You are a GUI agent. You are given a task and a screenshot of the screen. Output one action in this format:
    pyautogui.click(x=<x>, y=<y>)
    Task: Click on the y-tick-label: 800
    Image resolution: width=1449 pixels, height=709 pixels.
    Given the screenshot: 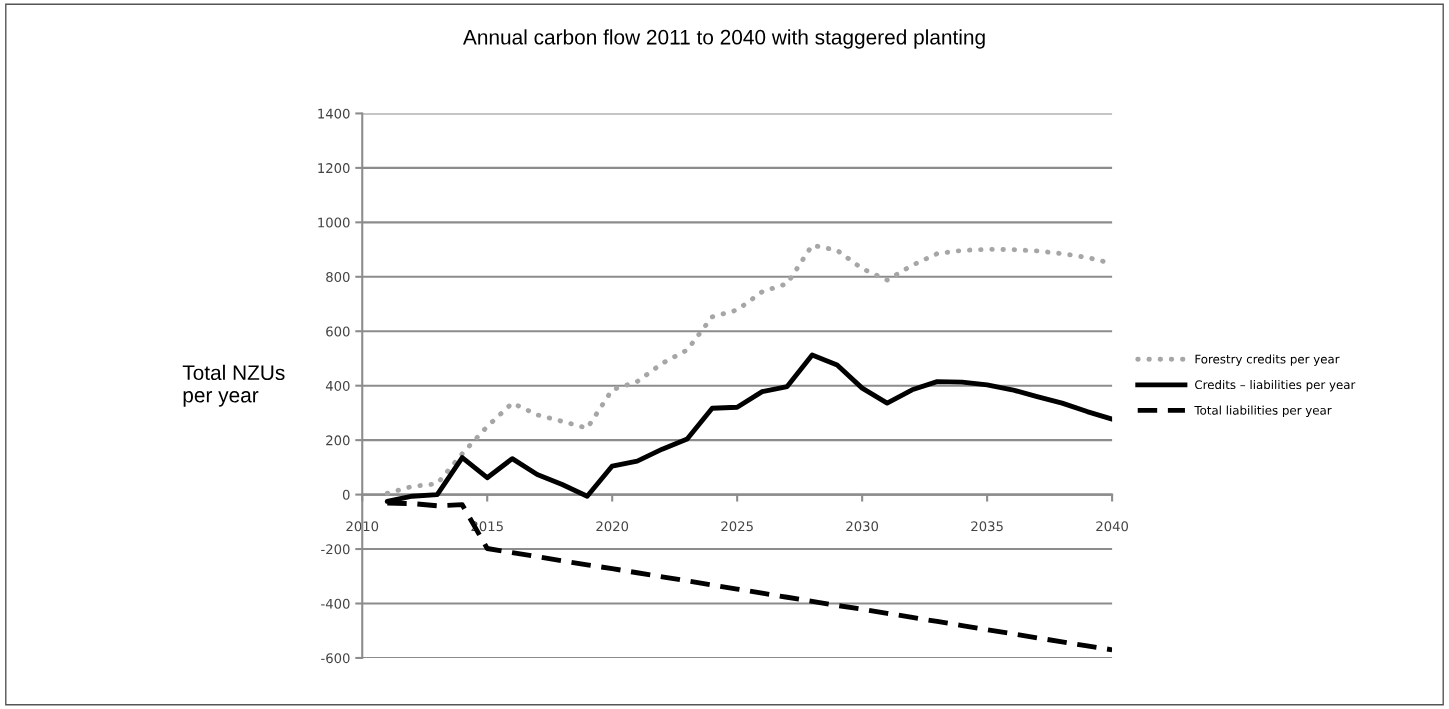 What is the action you would take?
    pyautogui.click(x=338, y=277)
    